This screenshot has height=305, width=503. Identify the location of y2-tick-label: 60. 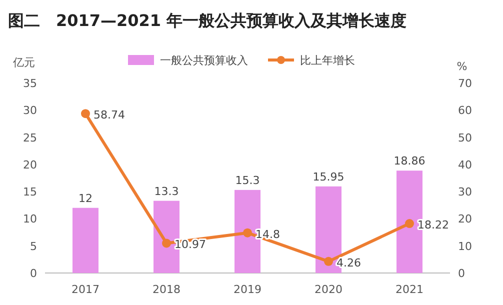
(465, 111).